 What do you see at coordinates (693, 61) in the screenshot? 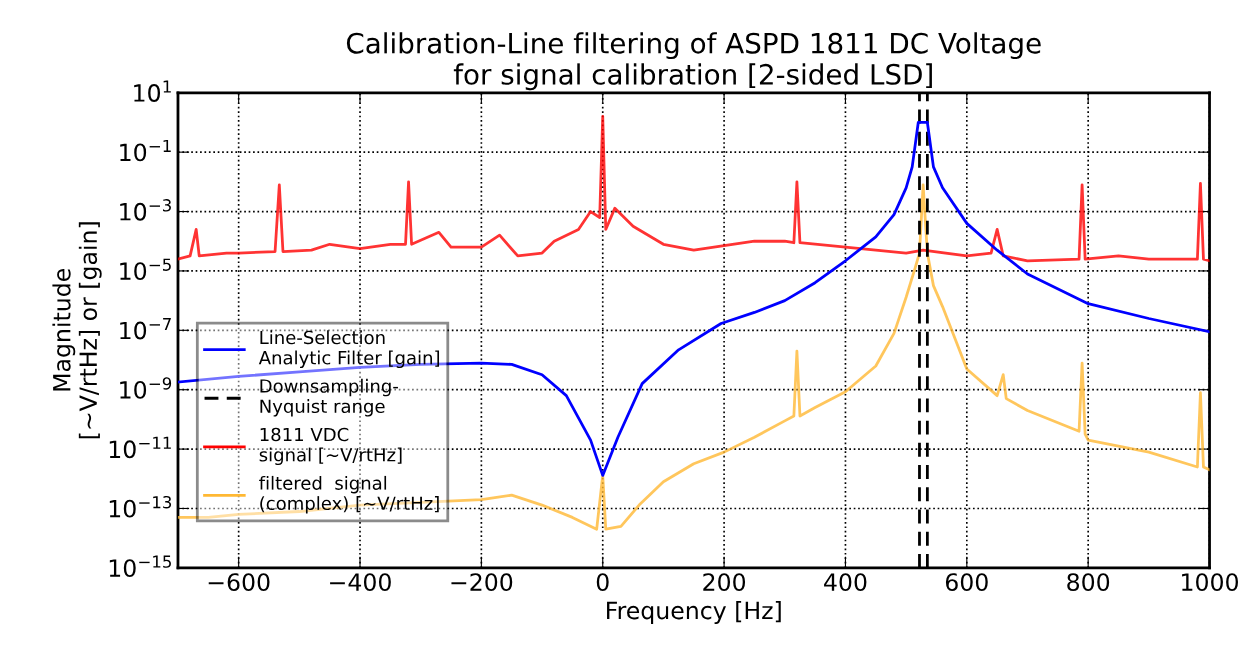
I see `chart-title: Calibration-Line filtering of ASPD 1811 DC Voltage for signal calibration [2-sided LSD]` at bounding box center [693, 61].